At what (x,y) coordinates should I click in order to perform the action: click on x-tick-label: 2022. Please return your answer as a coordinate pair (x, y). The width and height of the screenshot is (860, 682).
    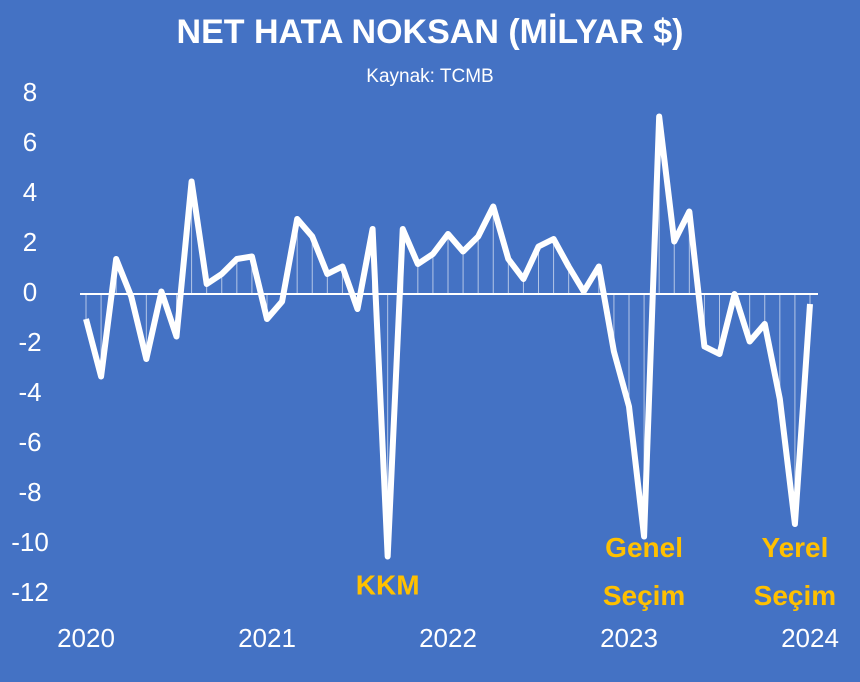
    Looking at the image, I should click on (448, 638).